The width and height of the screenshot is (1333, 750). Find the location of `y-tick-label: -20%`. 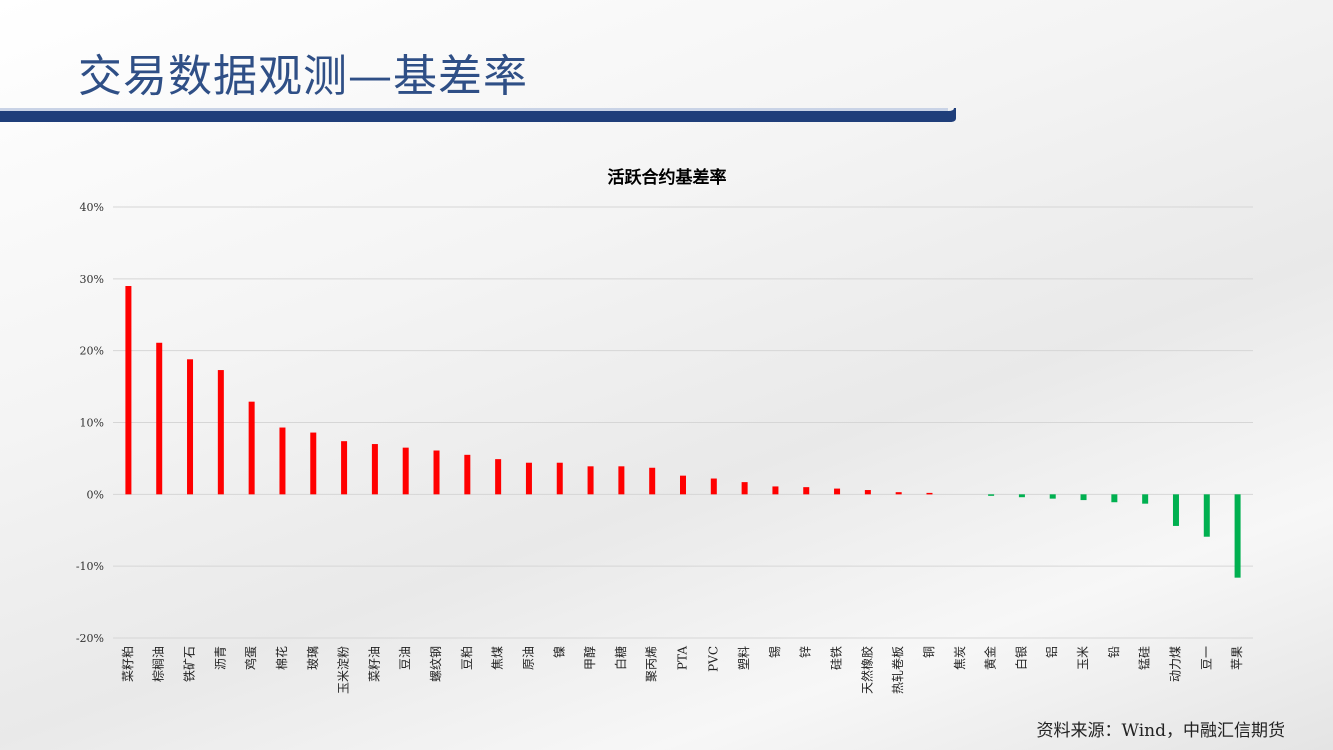

y-tick-label: -20% is located at coordinates (90, 638).